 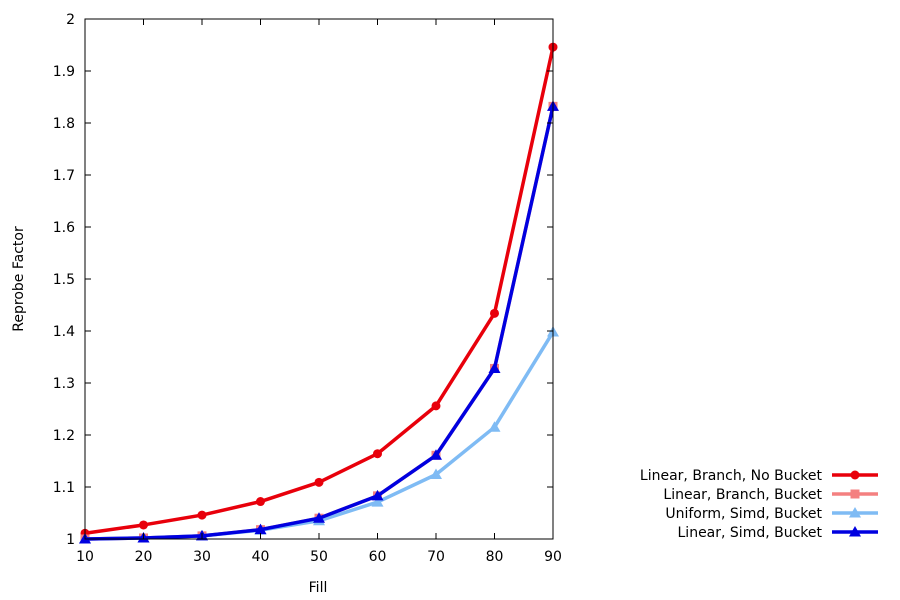 What do you see at coordinates (742, 495) in the screenshot?
I see `legend-label: Linear, Branch, Bucket` at bounding box center [742, 495].